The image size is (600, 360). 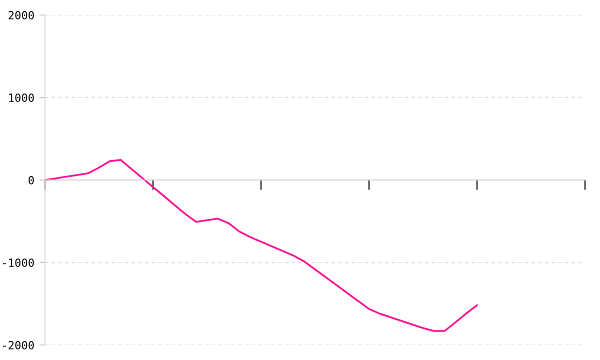 I want to click on y-tick-label: -1000, so click(x=18, y=262).